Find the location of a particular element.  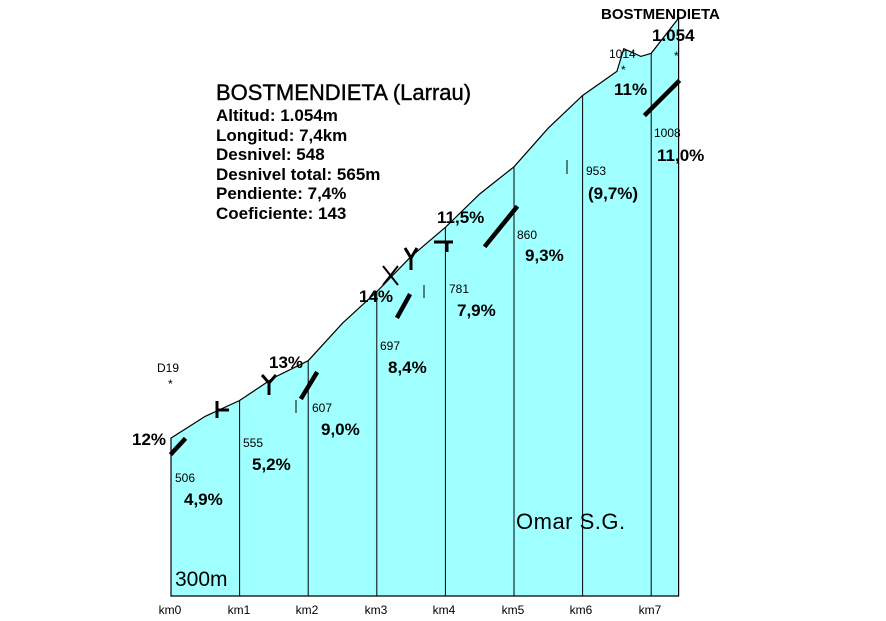

waypoint-marker-d19: * is located at coordinates (170, 384).